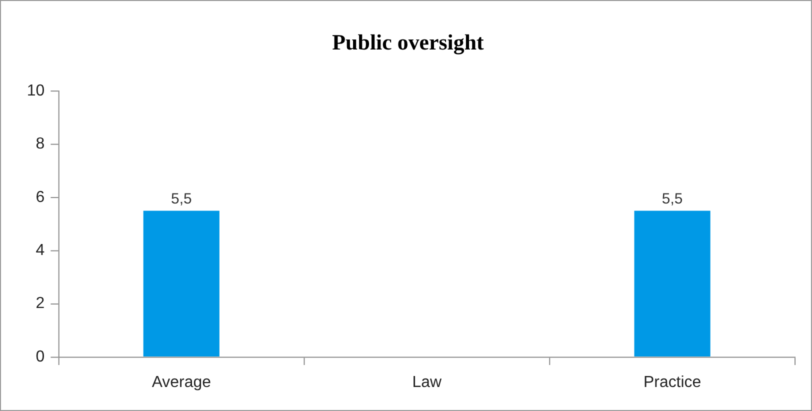 The width and height of the screenshot is (812, 411). What do you see at coordinates (427, 382) in the screenshot?
I see `x-tick-label: Law` at bounding box center [427, 382].